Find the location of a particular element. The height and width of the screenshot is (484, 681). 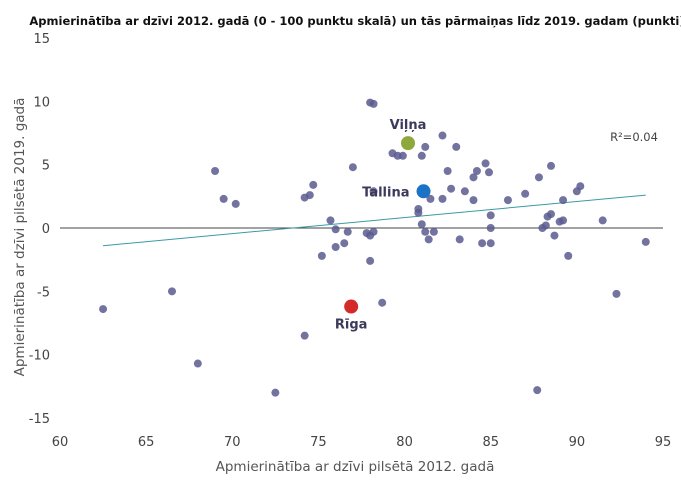

y-tick-label: -10 is located at coordinates (39, 356).